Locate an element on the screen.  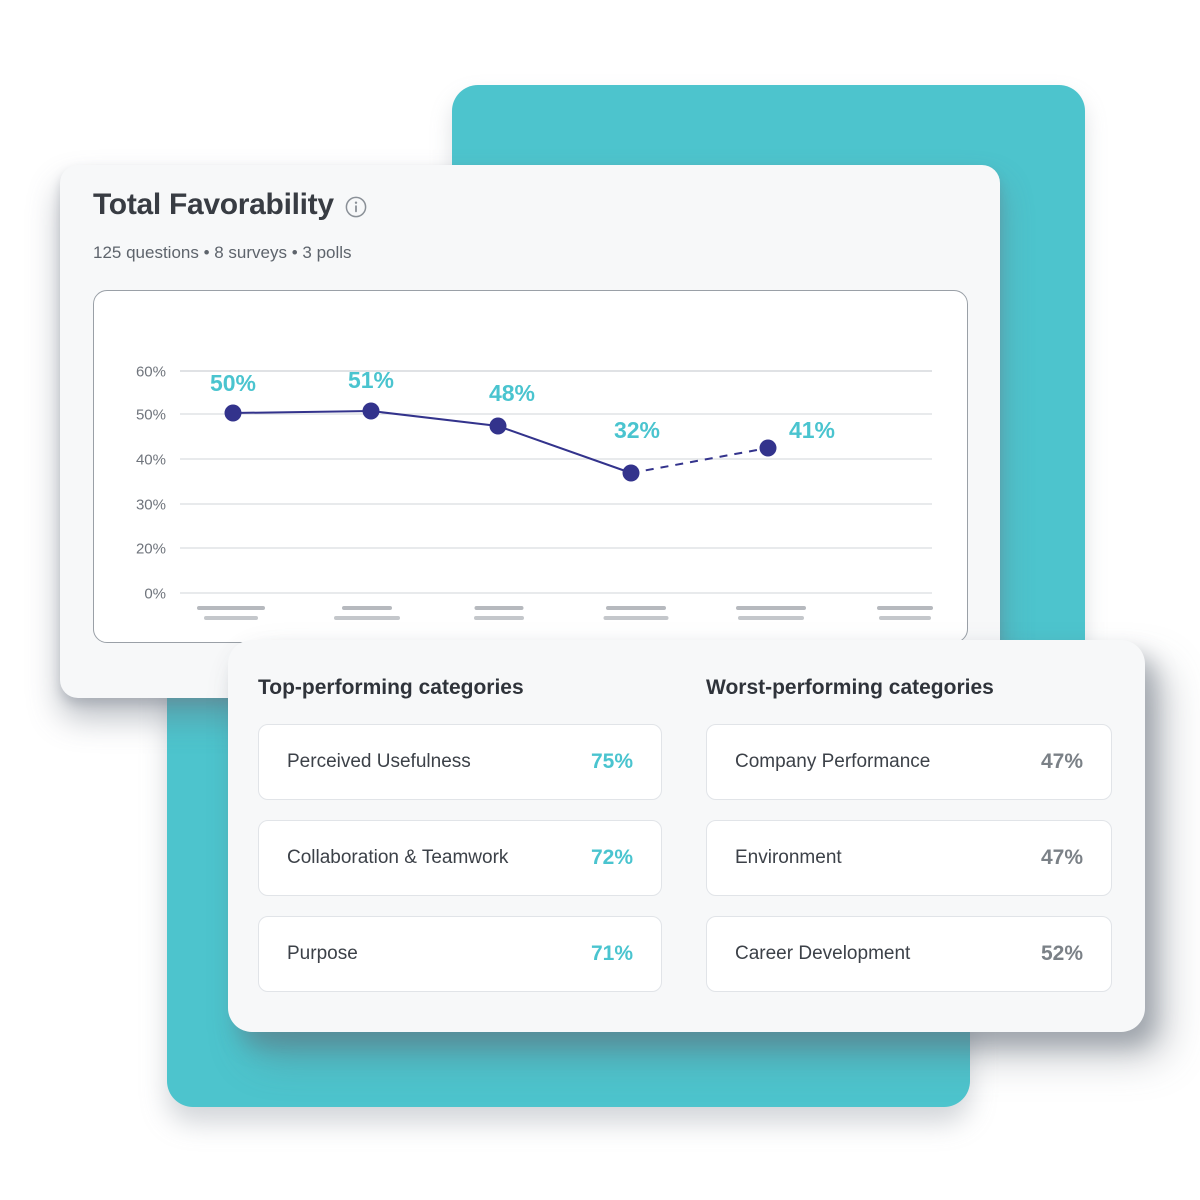
survey-count-subtitle: 125 questions • 8 surveys • 3 polls is located at coordinates (222, 252).